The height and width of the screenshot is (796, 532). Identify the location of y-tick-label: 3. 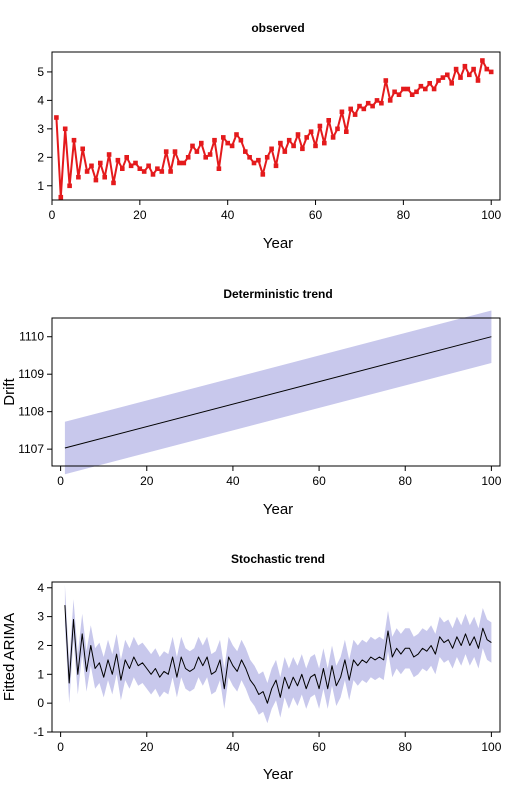
(40, 129).